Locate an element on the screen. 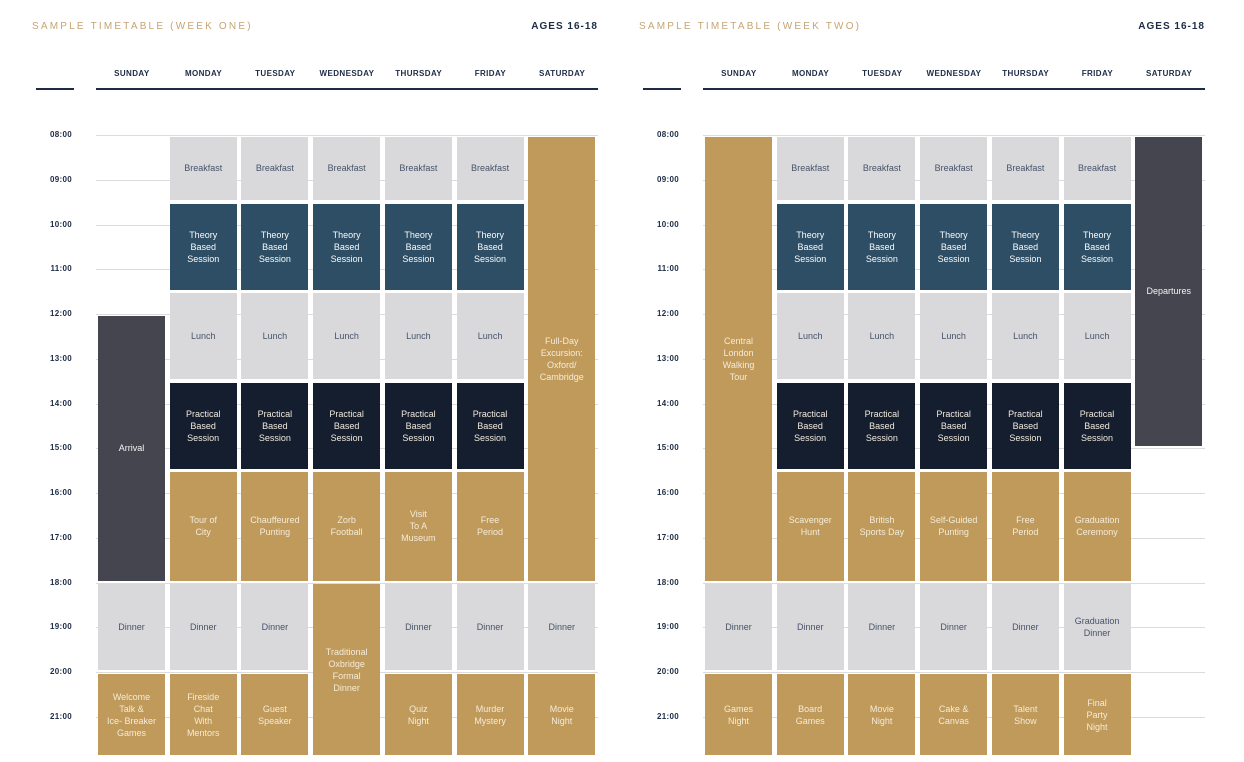 This screenshot has height=762, width=1244. header-rule-short is located at coordinates (662, 89).